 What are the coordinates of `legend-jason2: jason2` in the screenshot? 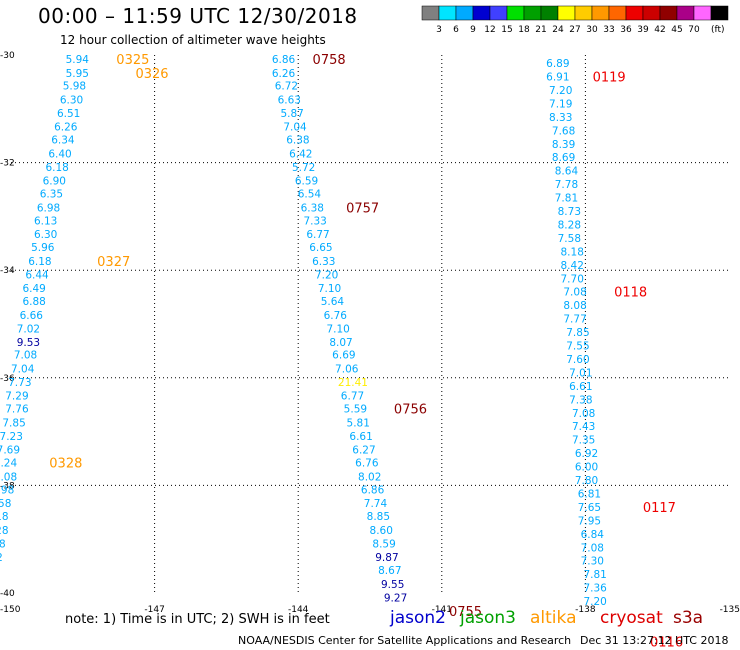 It's located at (418, 618).